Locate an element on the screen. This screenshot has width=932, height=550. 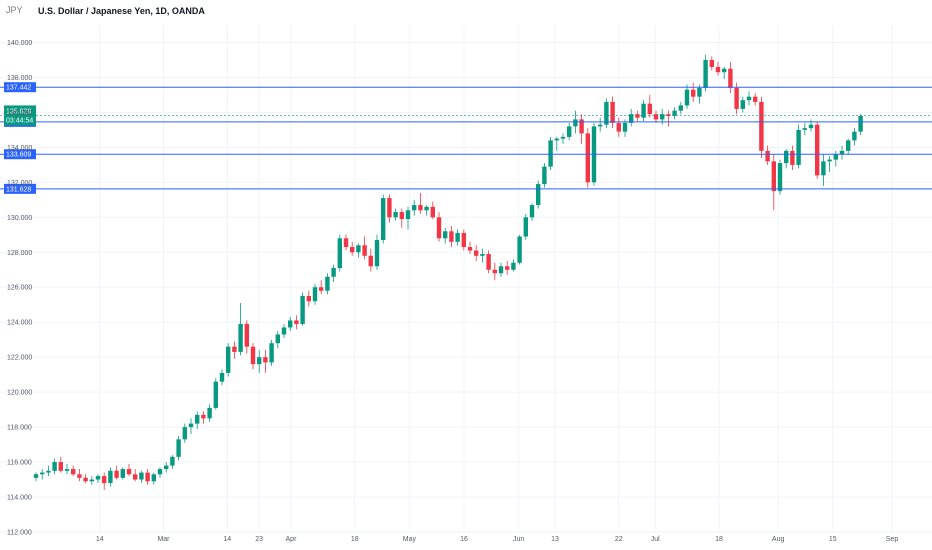
last-price-box is located at coordinates (20, 115).